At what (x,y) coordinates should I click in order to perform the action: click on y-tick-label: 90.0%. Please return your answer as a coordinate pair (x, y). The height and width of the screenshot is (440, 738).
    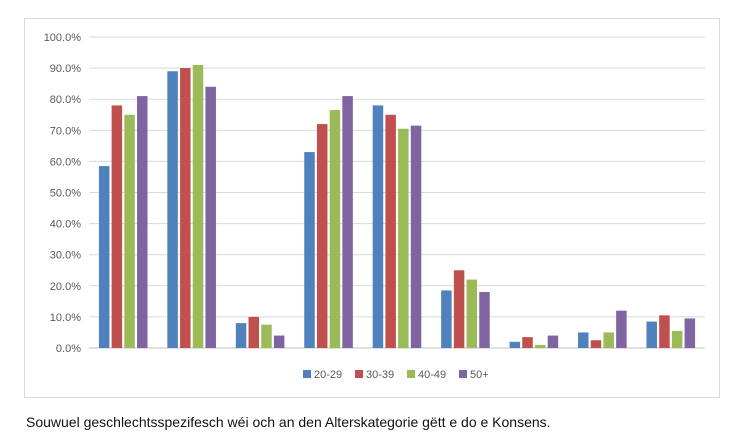
    Looking at the image, I should click on (65, 69).